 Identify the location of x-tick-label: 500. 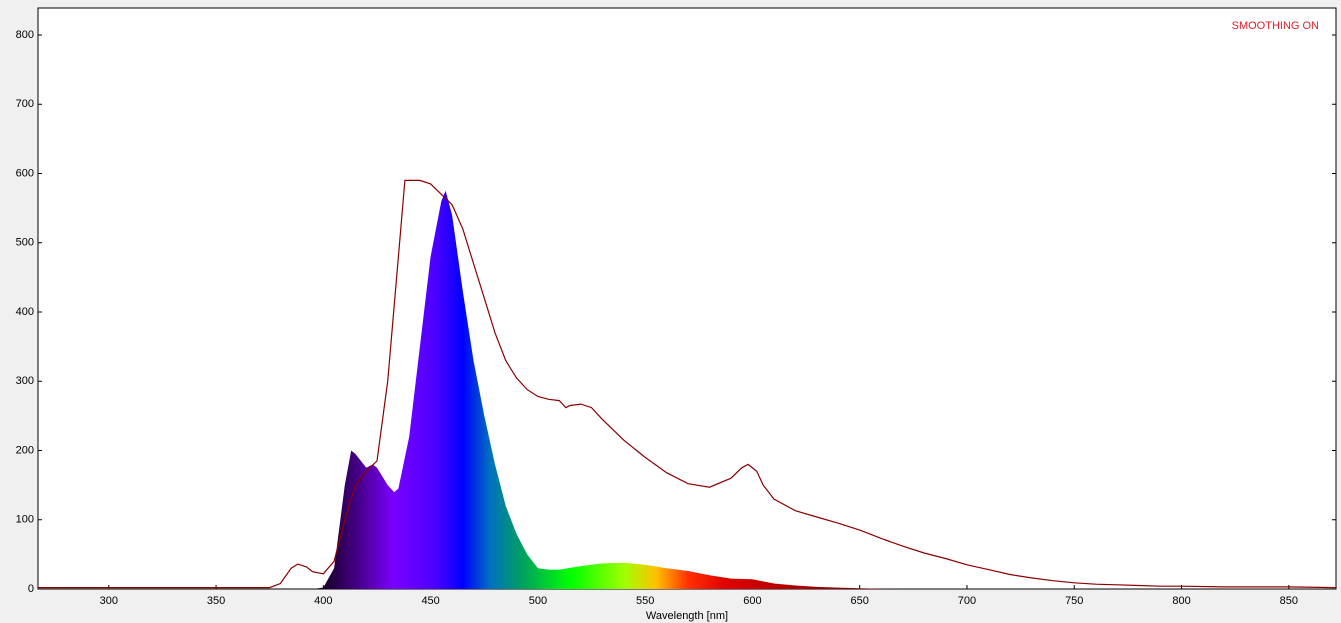
(538, 601).